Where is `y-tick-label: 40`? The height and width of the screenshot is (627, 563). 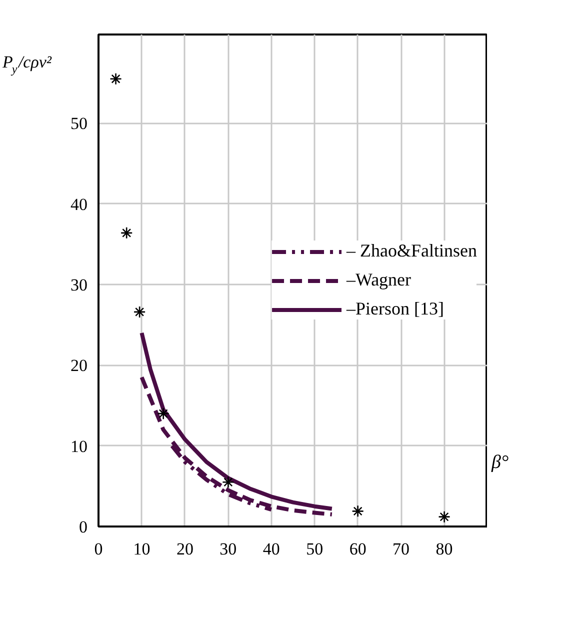
y-tick-label: 40 is located at coordinates (79, 204).